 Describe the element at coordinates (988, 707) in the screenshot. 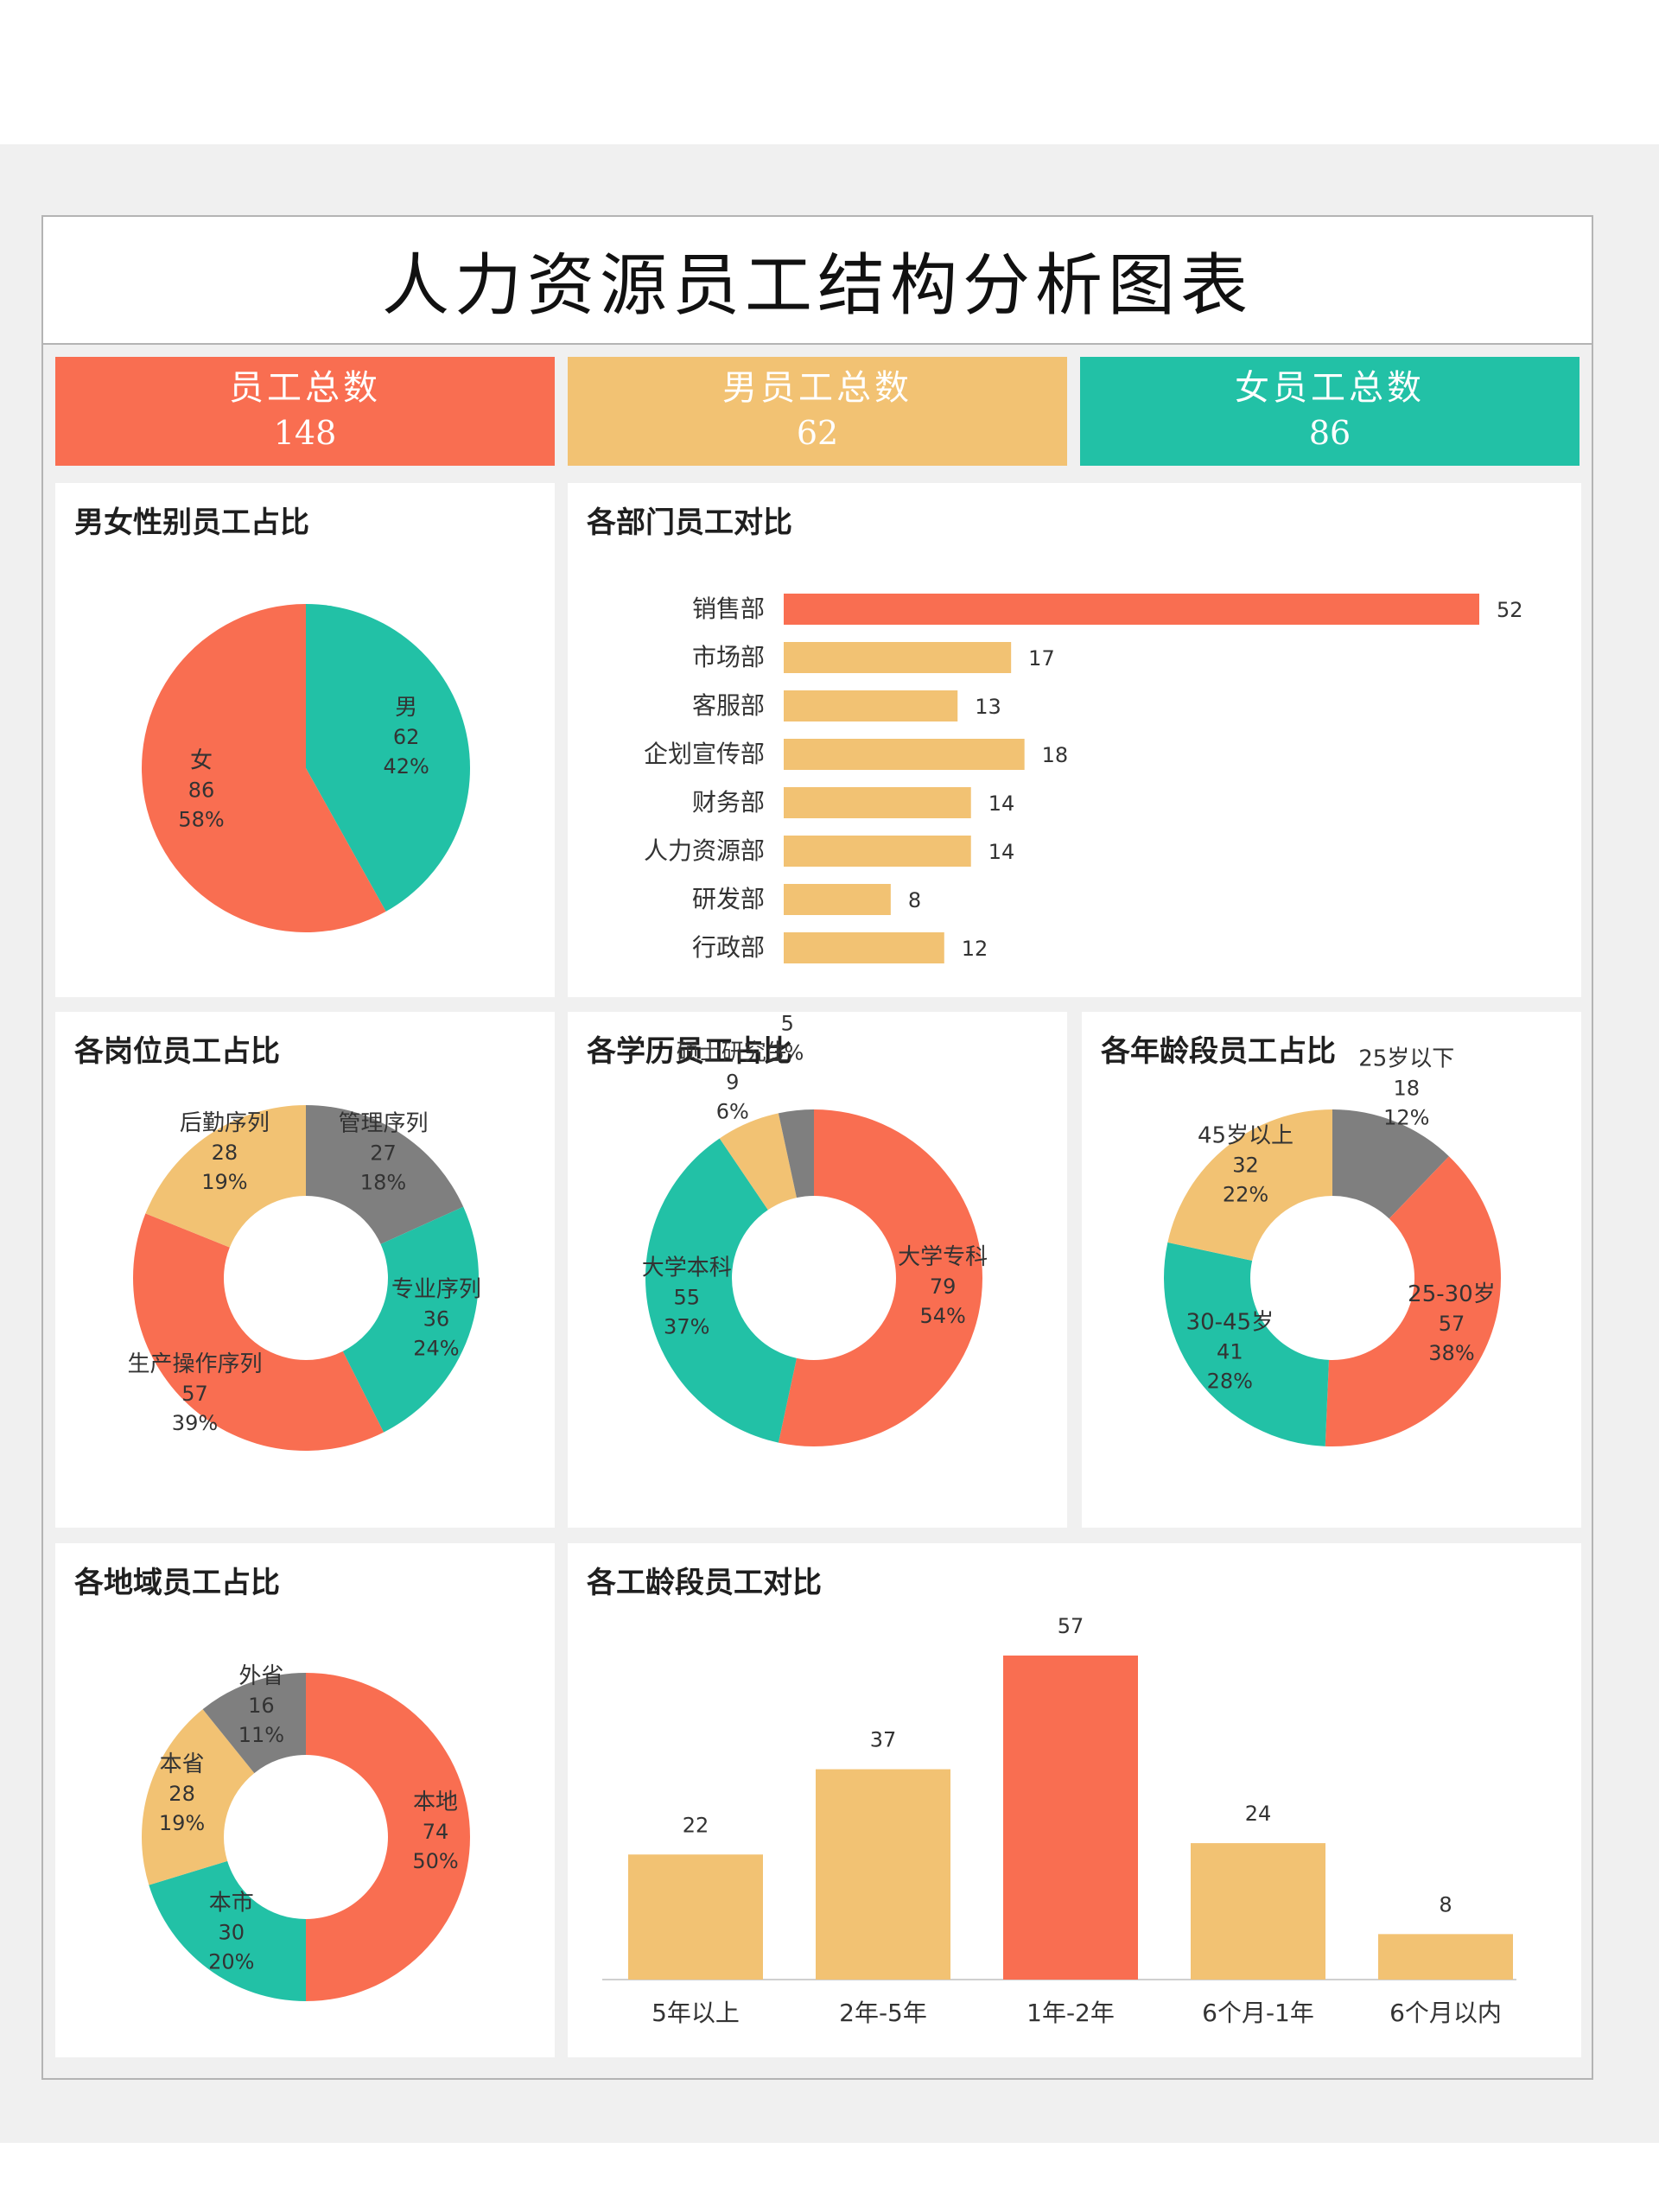

I see `bar-value-label: 13` at that location.